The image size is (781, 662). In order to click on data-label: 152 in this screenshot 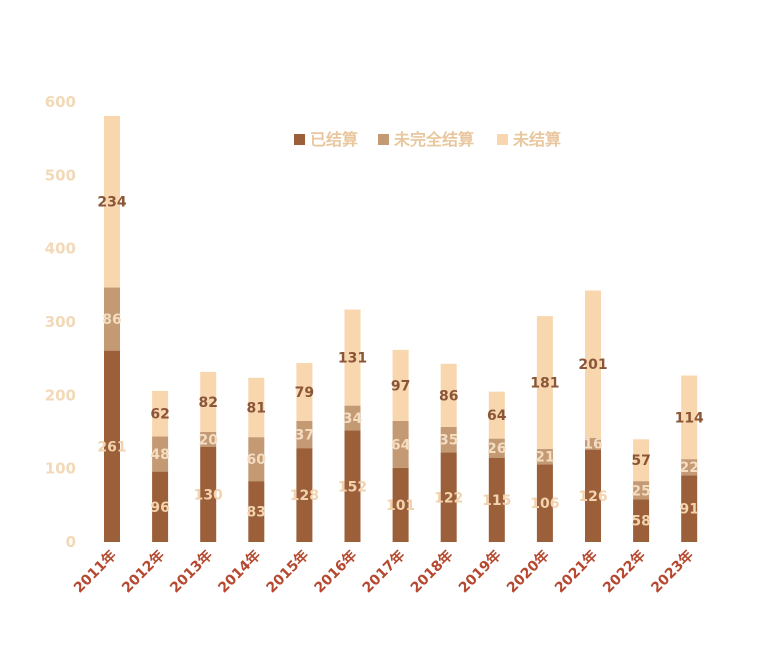, I will do `click(352, 487)`.